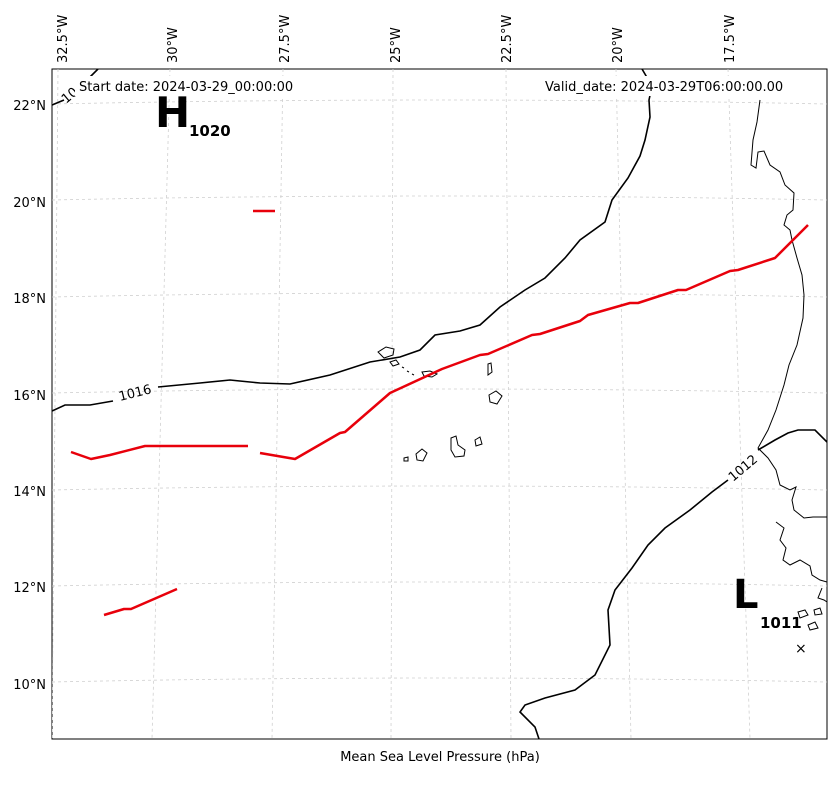 Image resolution: width=837 pixels, height=787 pixels. Describe the element at coordinates (55, 404) in the screenshot. I see `meridian-32-5w` at that location.